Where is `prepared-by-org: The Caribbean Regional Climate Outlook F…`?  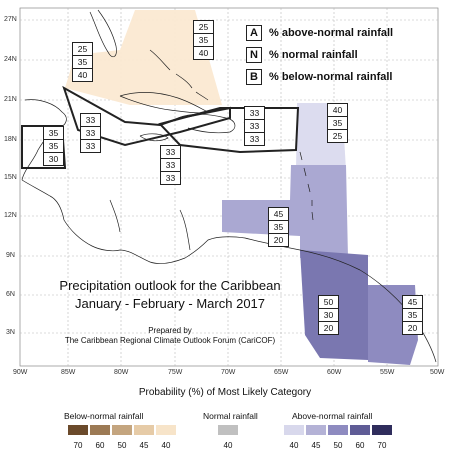
prepared-by-org: The Caribbean Regional Climate Outlook F… is located at coordinates (170, 340).